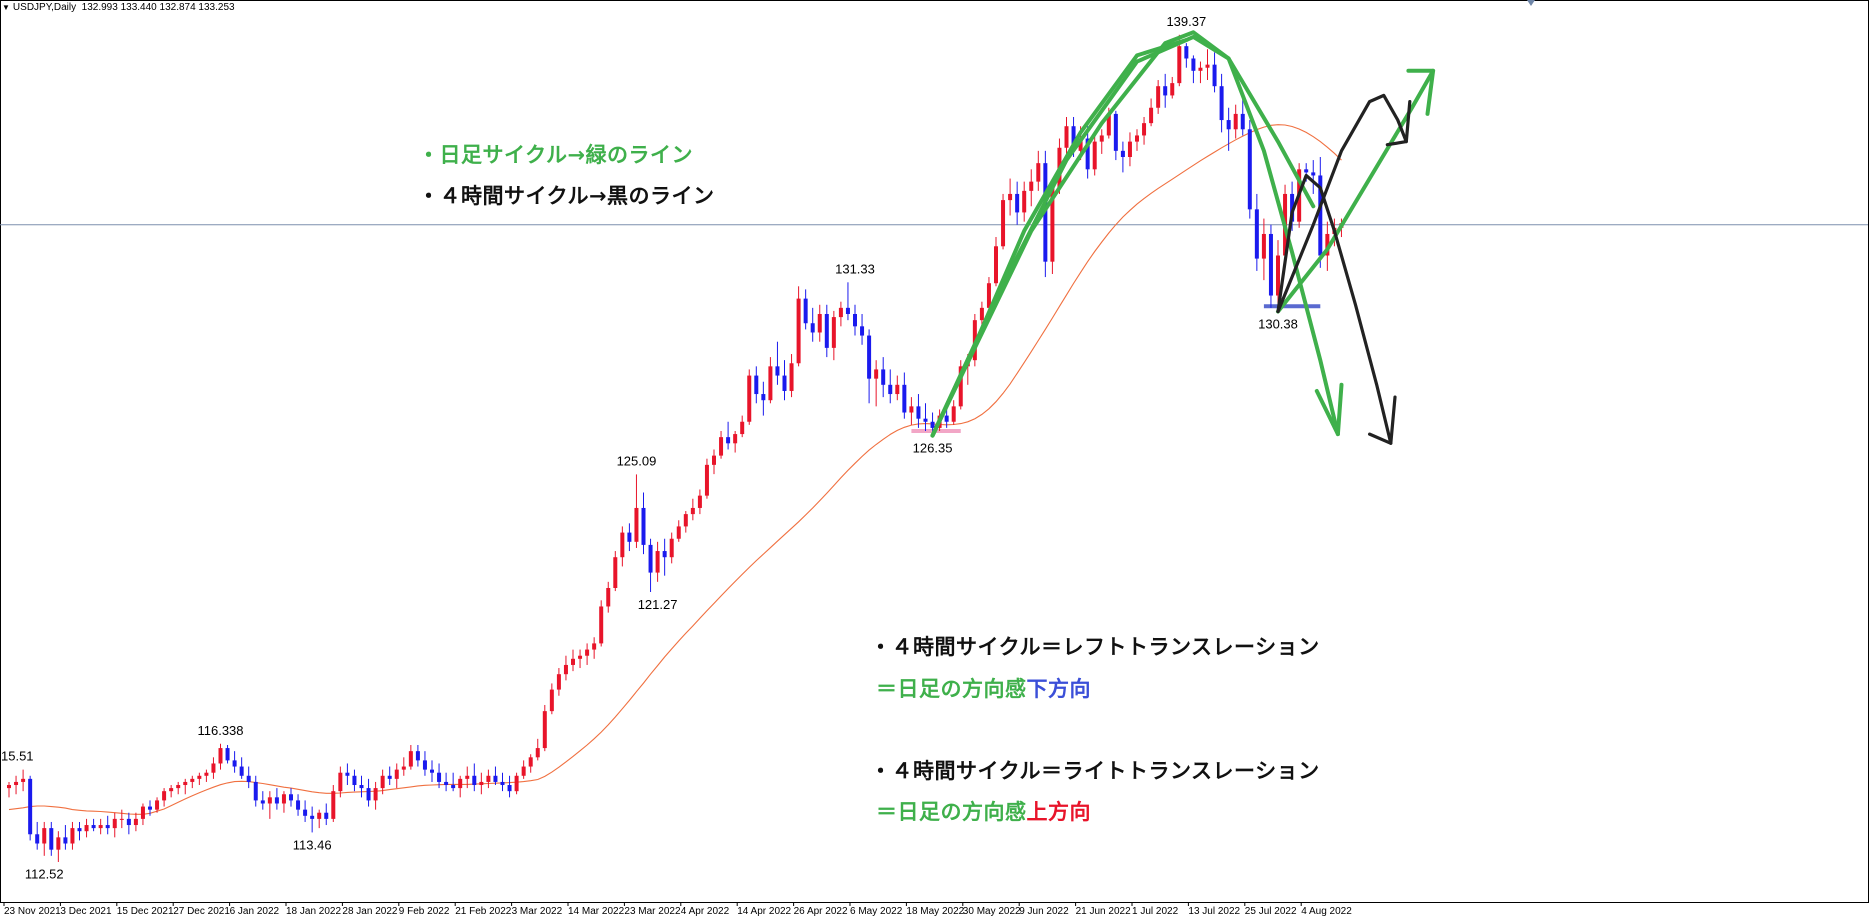  Describe the element at coordinates (637, 460) in the screenshot. I see `price-label-4: 125.09` at that location.